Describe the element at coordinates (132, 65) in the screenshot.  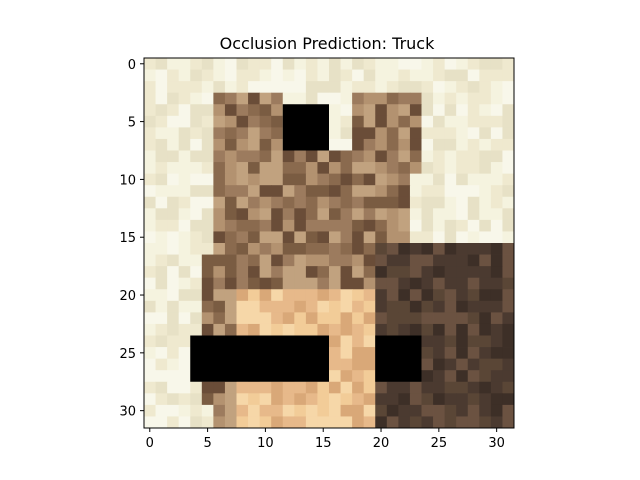
I see `y-tick-label: 0` at that location.